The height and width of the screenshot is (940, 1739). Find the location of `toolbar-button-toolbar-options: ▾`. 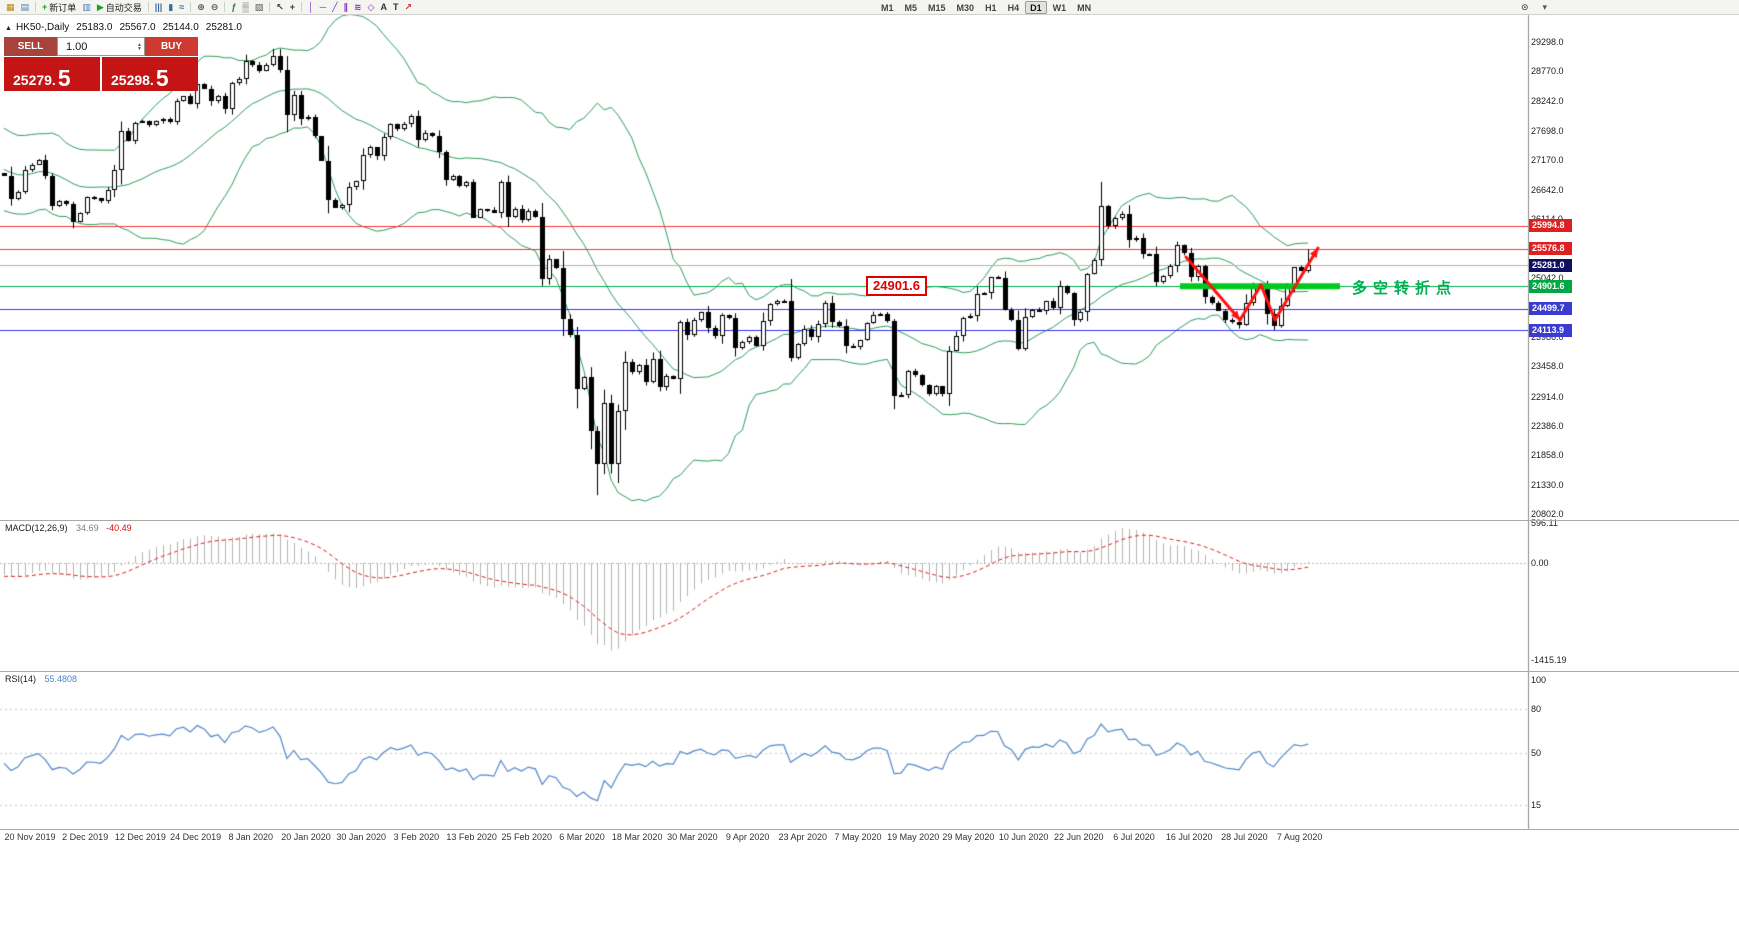

toolbar-button-toolbar-options: ▾ is located at coordinates (1545, 7).